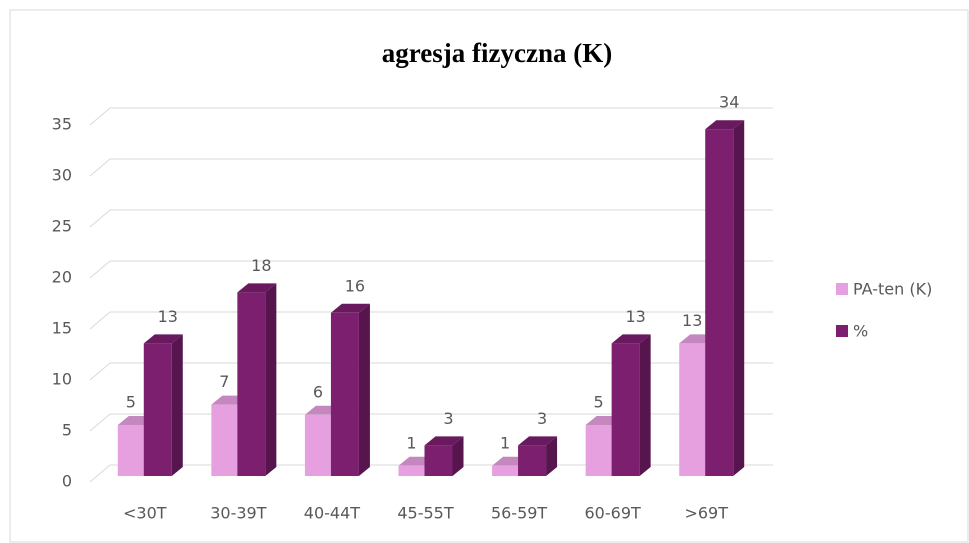 This screenshot has width=969, height=543. Describe the element at coordinates (613, 513) in the screenshot. I see `x-tick-label: 60-69T` at that location.